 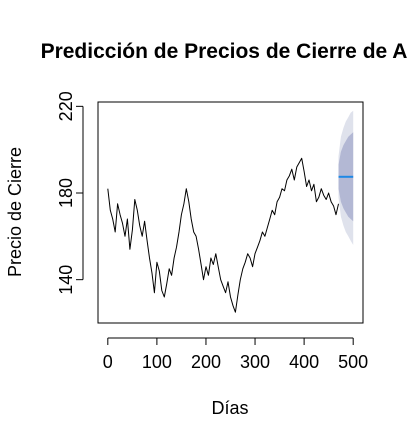 I want to click on x-tick-label: 200, so click(x=206, y=362).